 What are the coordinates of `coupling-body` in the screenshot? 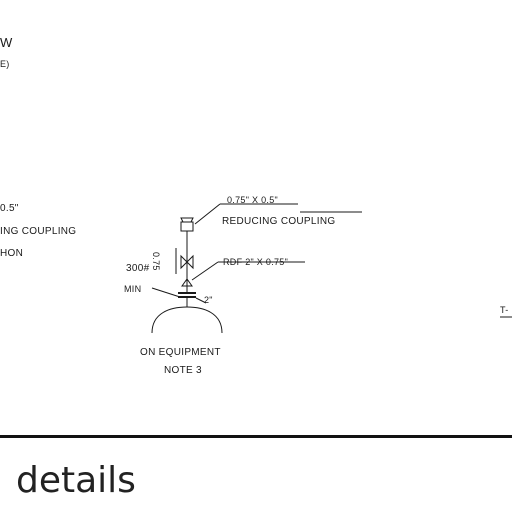 It's located at (187, 226).